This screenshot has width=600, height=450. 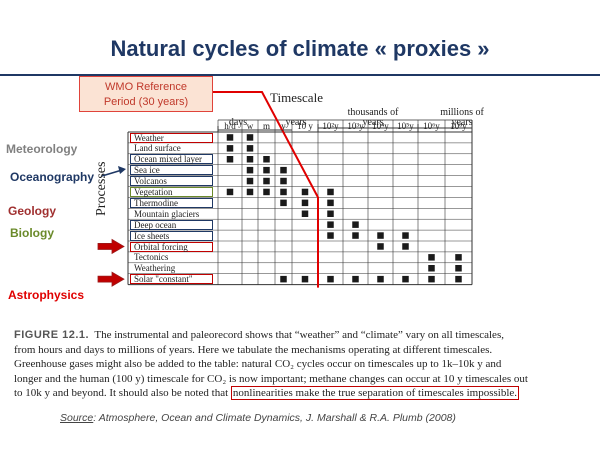 I want to click on process-label: Weathering, so click(x=155, y=268).